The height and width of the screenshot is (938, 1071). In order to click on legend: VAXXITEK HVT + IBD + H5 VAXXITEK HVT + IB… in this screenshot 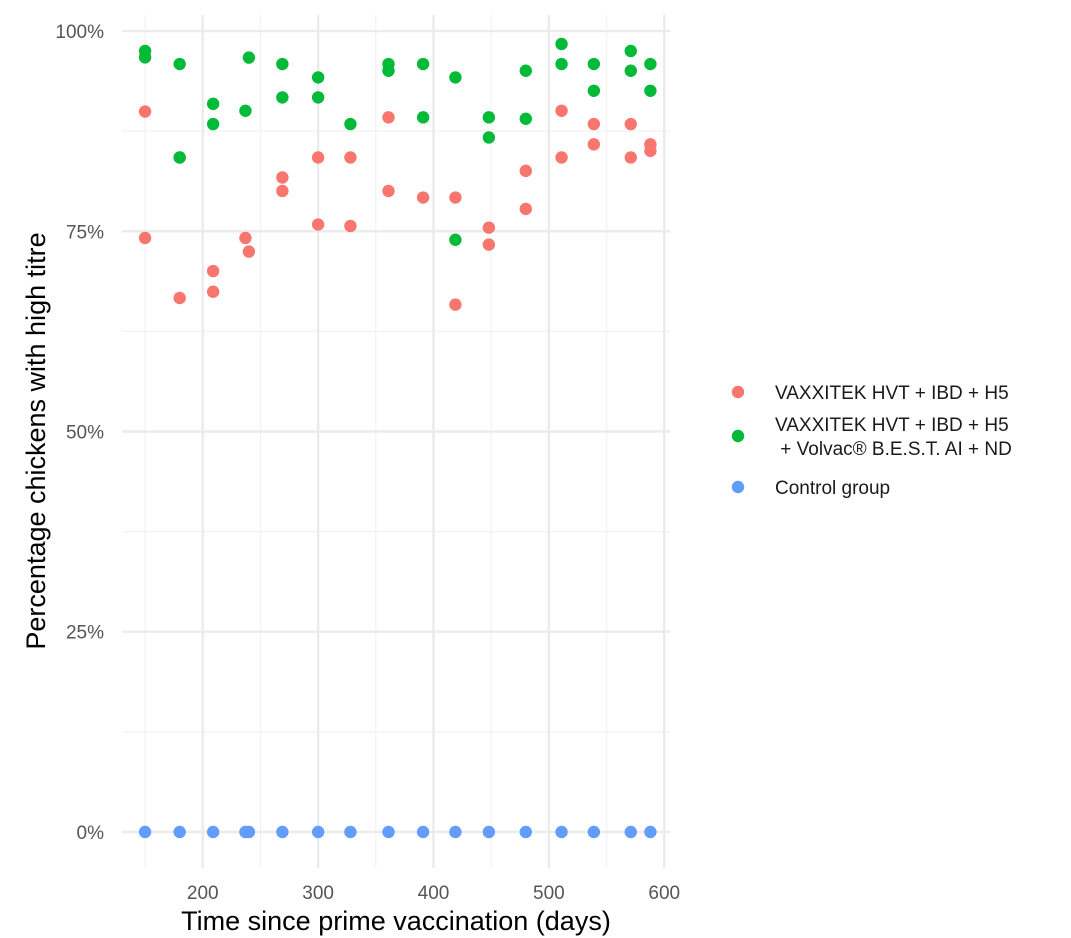, I will do `click(871, 441)`.